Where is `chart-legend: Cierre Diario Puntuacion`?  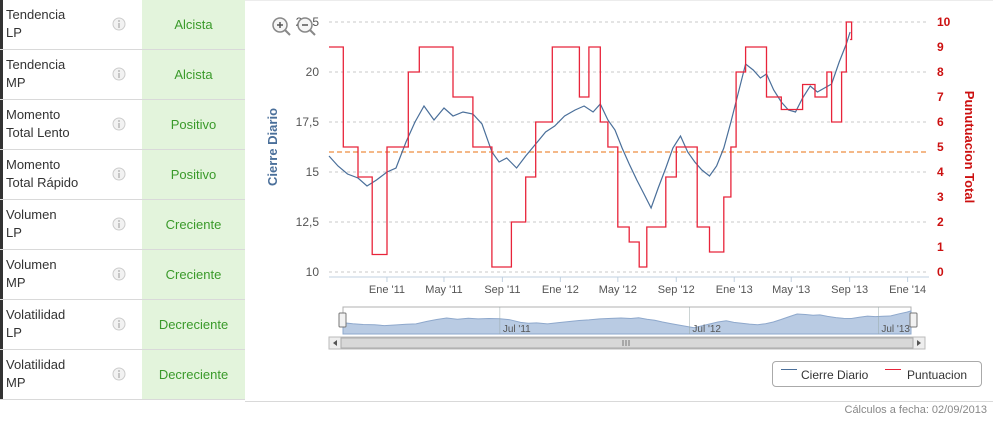 chart-legend: Cierre Diario Puntuacion is located at coordinates (877, 374).